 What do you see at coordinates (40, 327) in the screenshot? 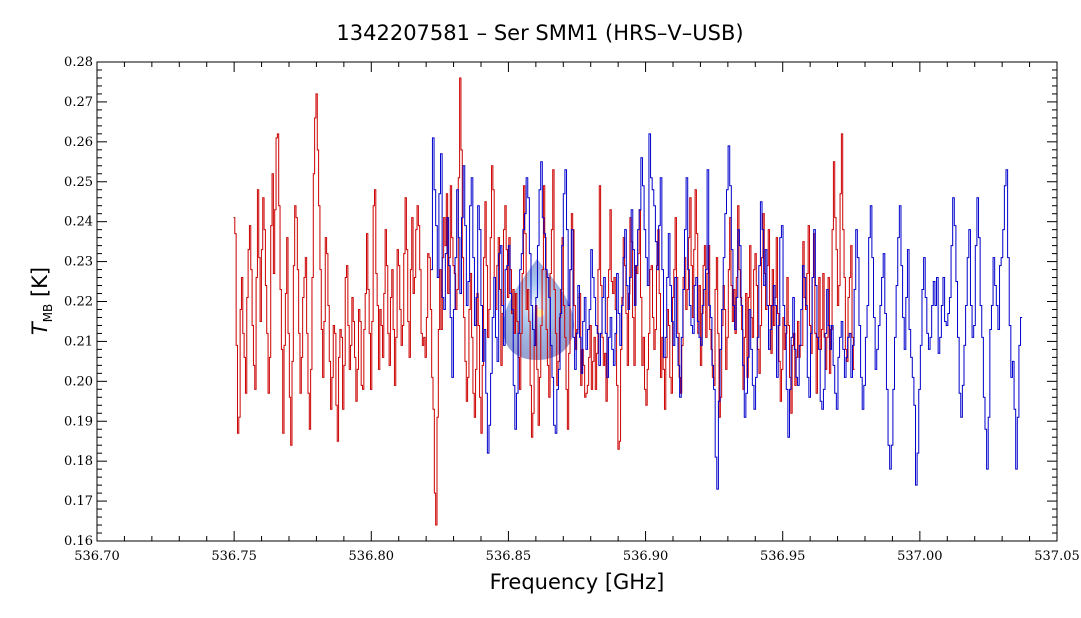
I see `y-axis-label-symbol: T` at bounding box center [40, 327].